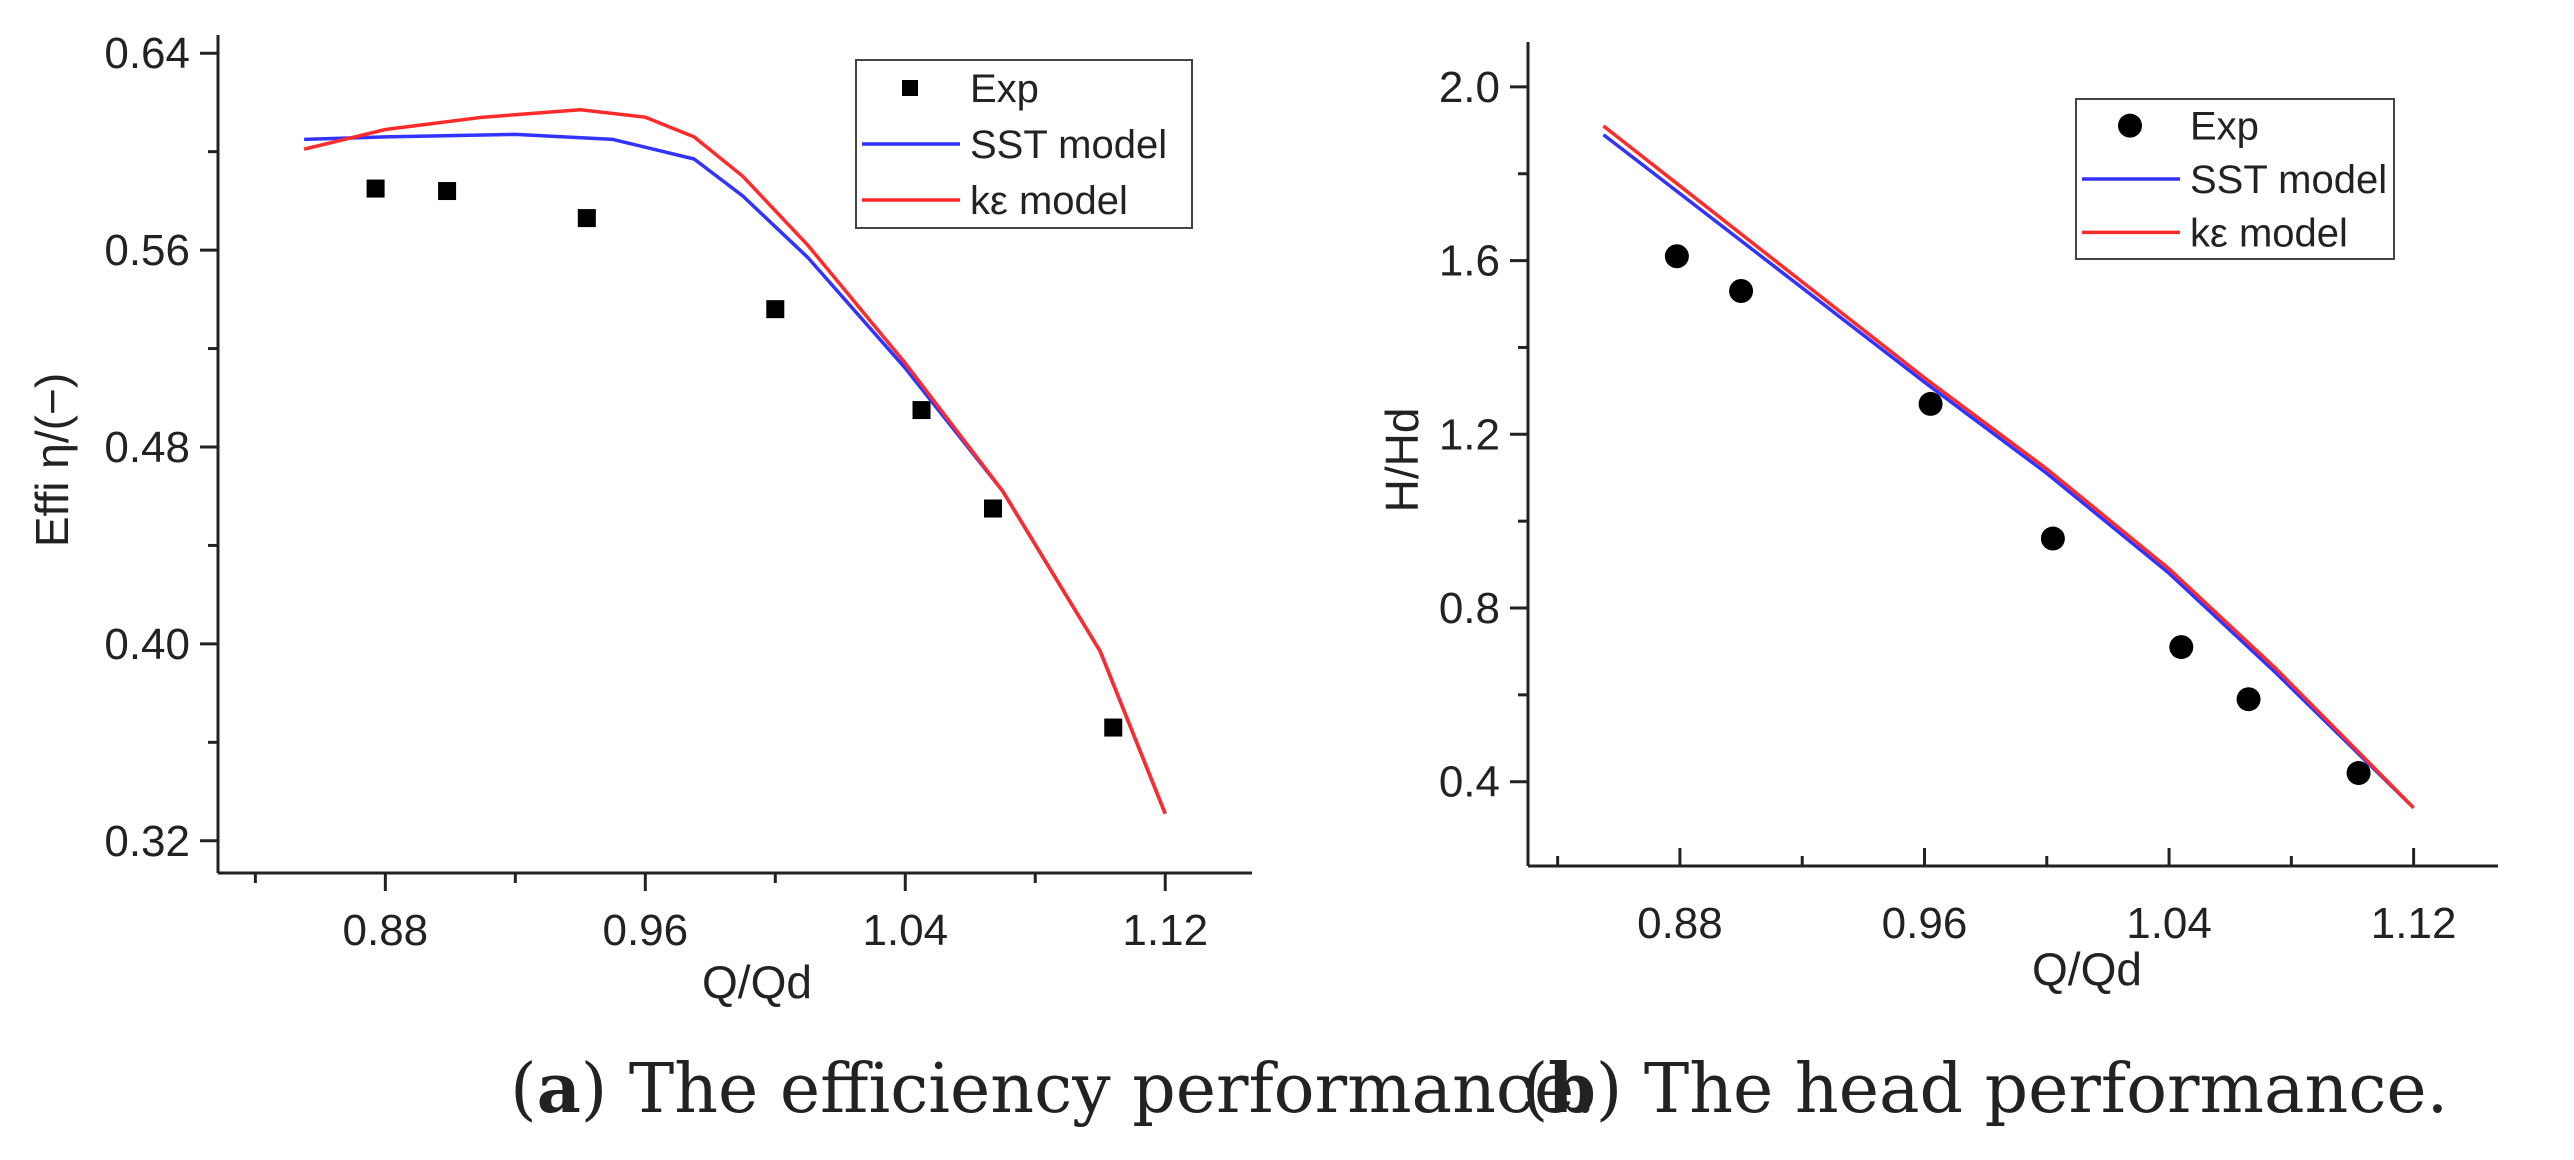 The image size is (2574, 1160). I want to click on y-tick-label: 0.48, so click(147, 447).